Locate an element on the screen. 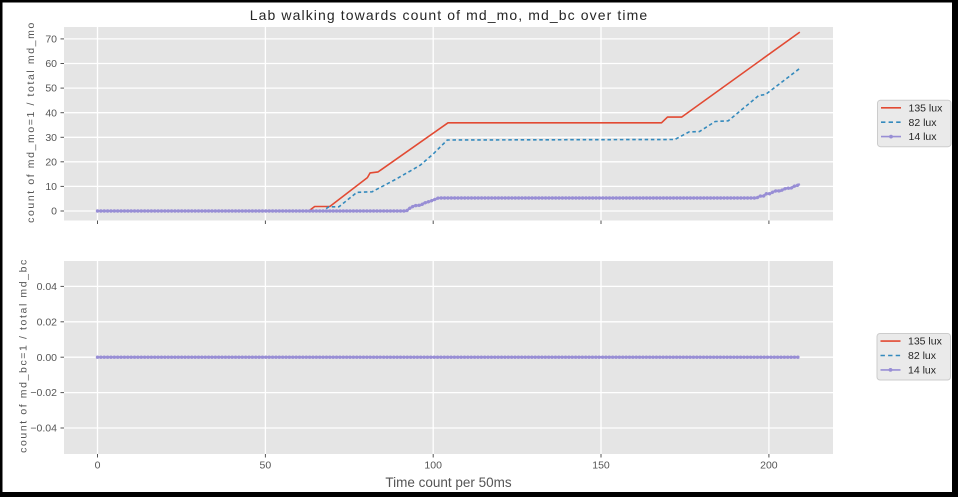  svg-text: 10 is located at coordinates (51, 187).